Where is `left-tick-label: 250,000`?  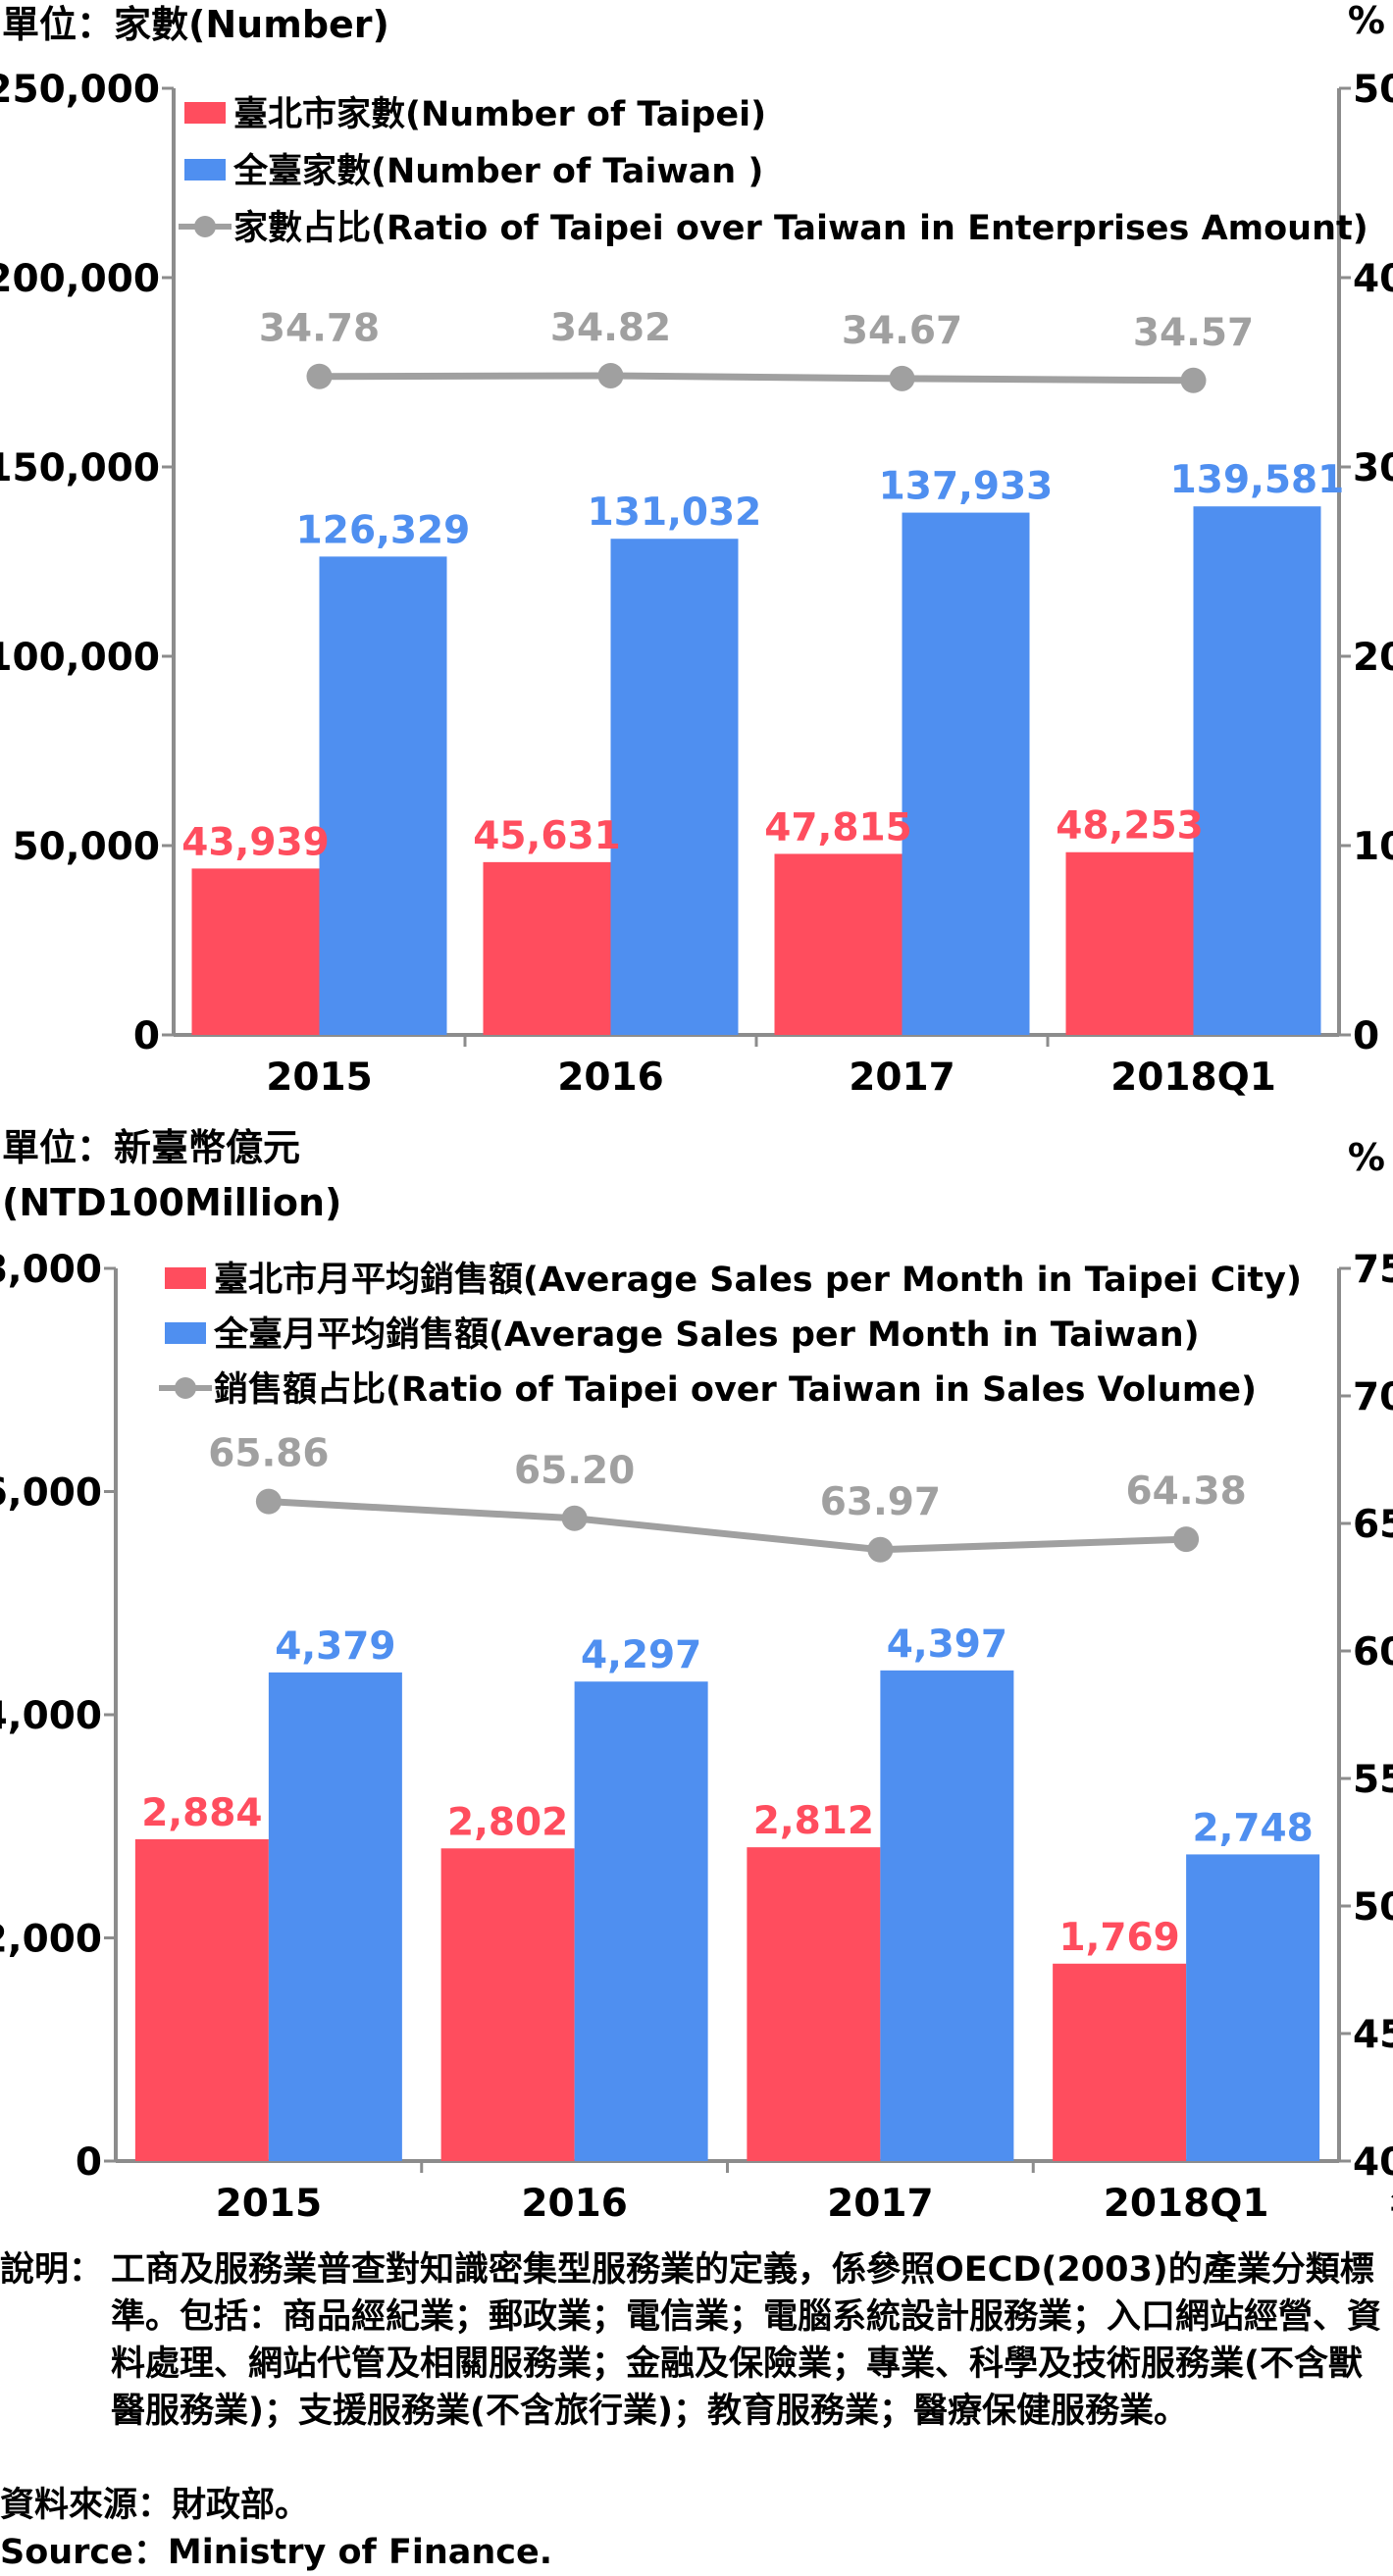 left-tick-label: 250,000 is located at coordinates (80, 90).